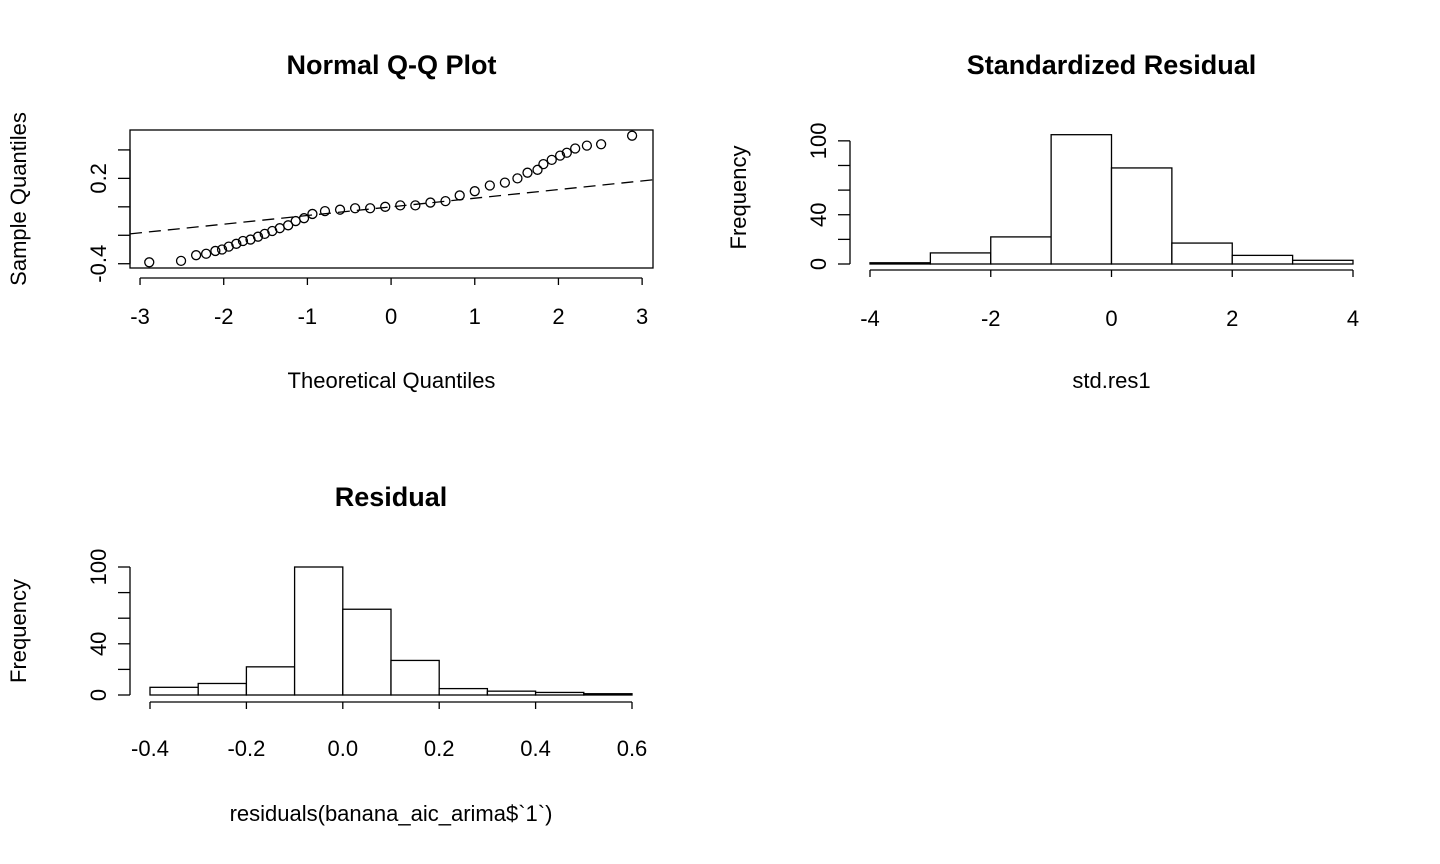 Image resolution: width=1440 pixels, height=864 pixels. What do you see at coordinates (1111, 380) in the screenshot?
I see `x-axis-title: std.res1` at bounding box center [1111, 380].